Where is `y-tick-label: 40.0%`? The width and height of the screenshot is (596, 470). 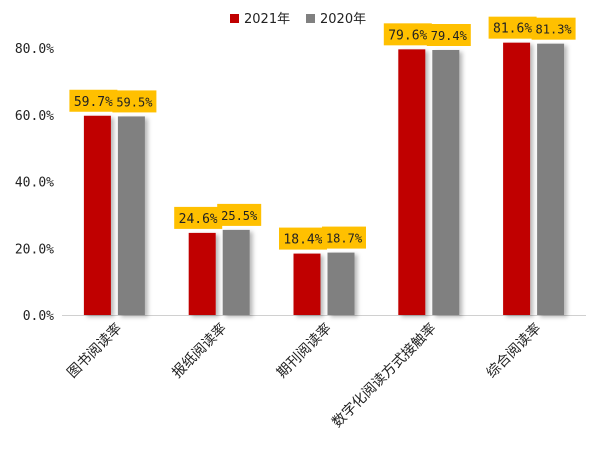 y-tick-label: 40.0% is located at coordinates (34, 183).